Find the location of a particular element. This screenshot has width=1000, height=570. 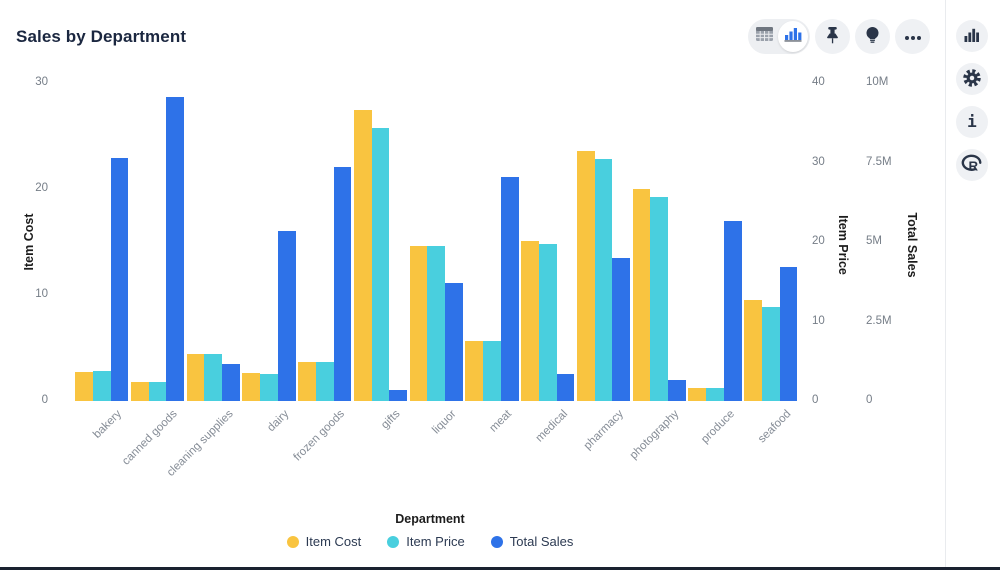

chart-view-button is located at coordinates (793, 36).